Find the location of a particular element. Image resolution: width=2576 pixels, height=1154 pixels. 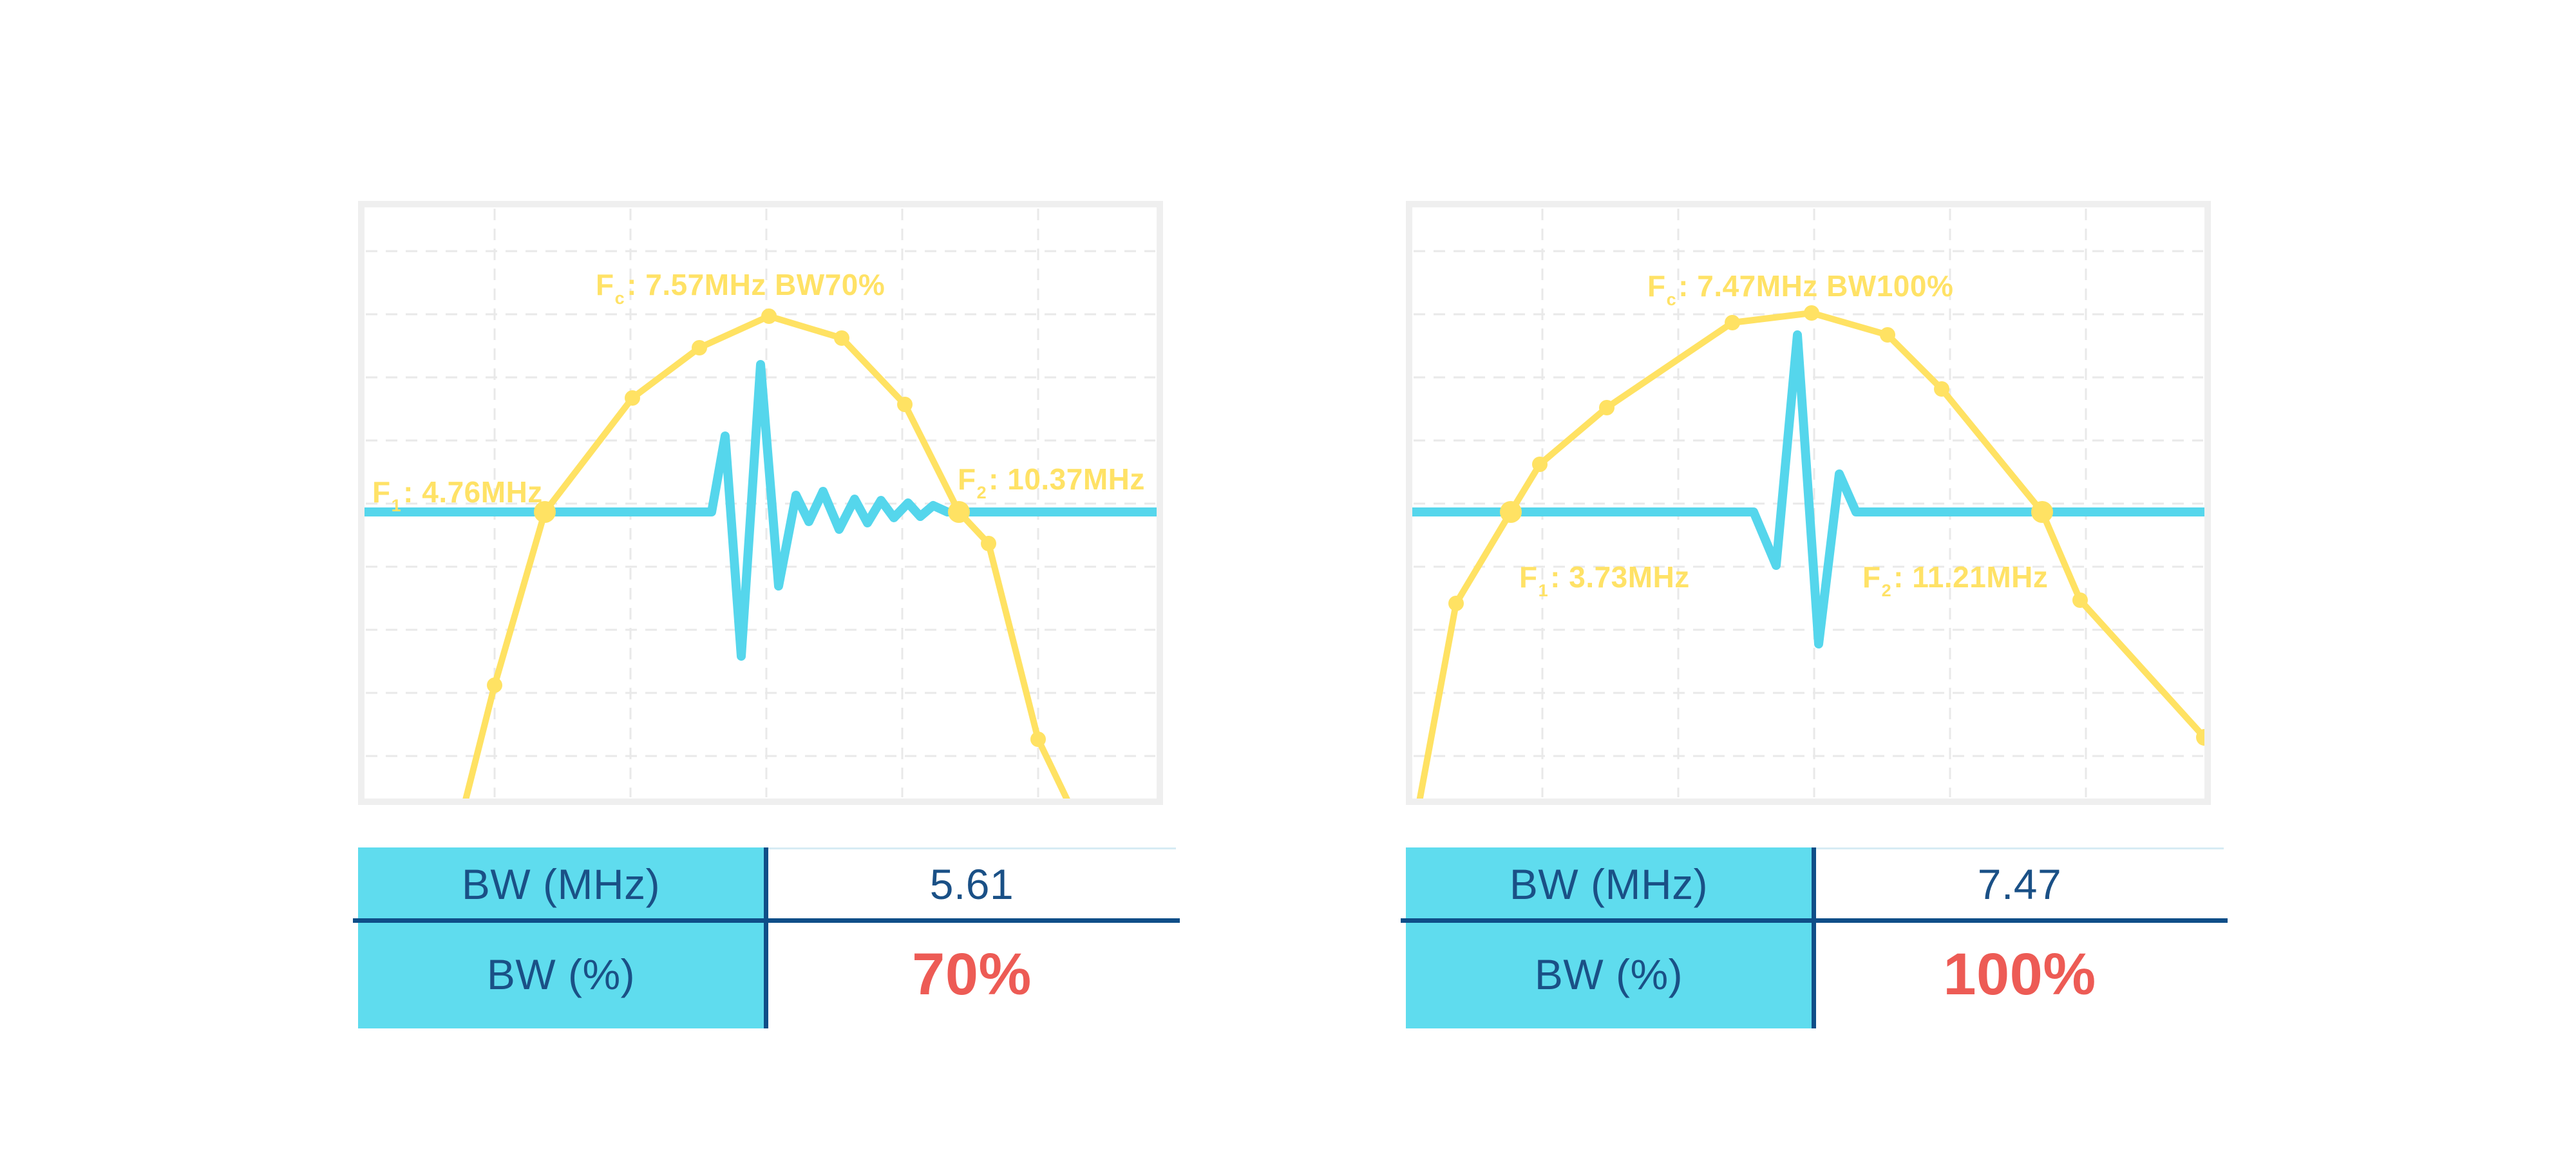

f1-label-value: : 3.73MHz is located at coordinates (1620, 577).